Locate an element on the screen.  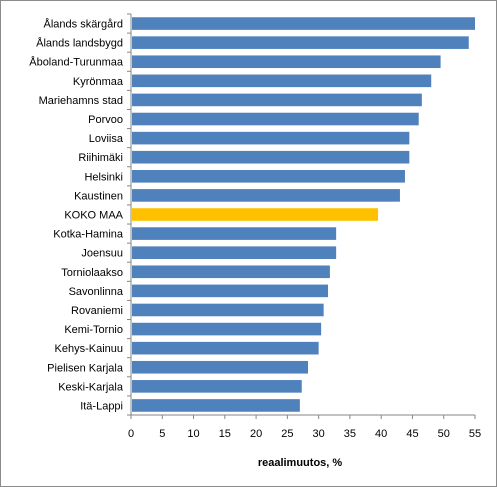
bar-aboland-turunmaa is located at coordinates (286, 62).